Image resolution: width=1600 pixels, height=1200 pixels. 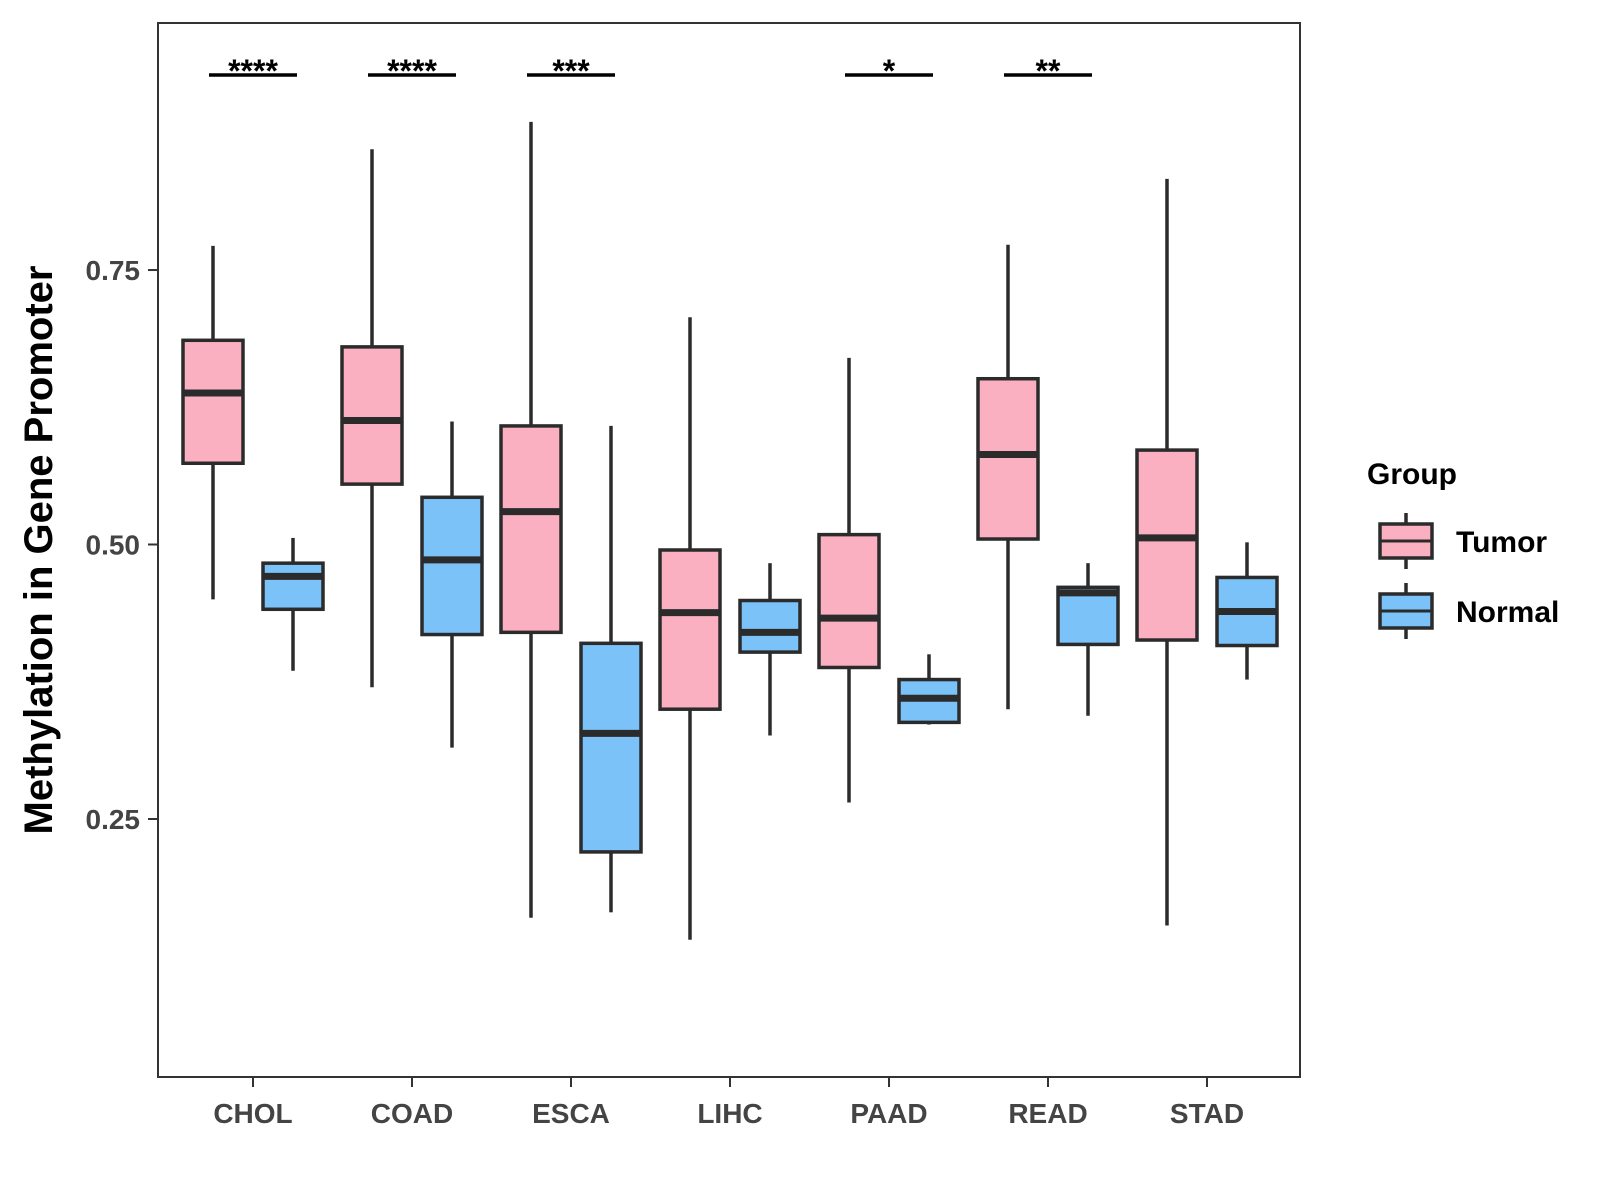 What do you see at coordinates (113, 545) in the screenshot?
I see `y-tick-label: 0.50` at bounding box center [113, 545].